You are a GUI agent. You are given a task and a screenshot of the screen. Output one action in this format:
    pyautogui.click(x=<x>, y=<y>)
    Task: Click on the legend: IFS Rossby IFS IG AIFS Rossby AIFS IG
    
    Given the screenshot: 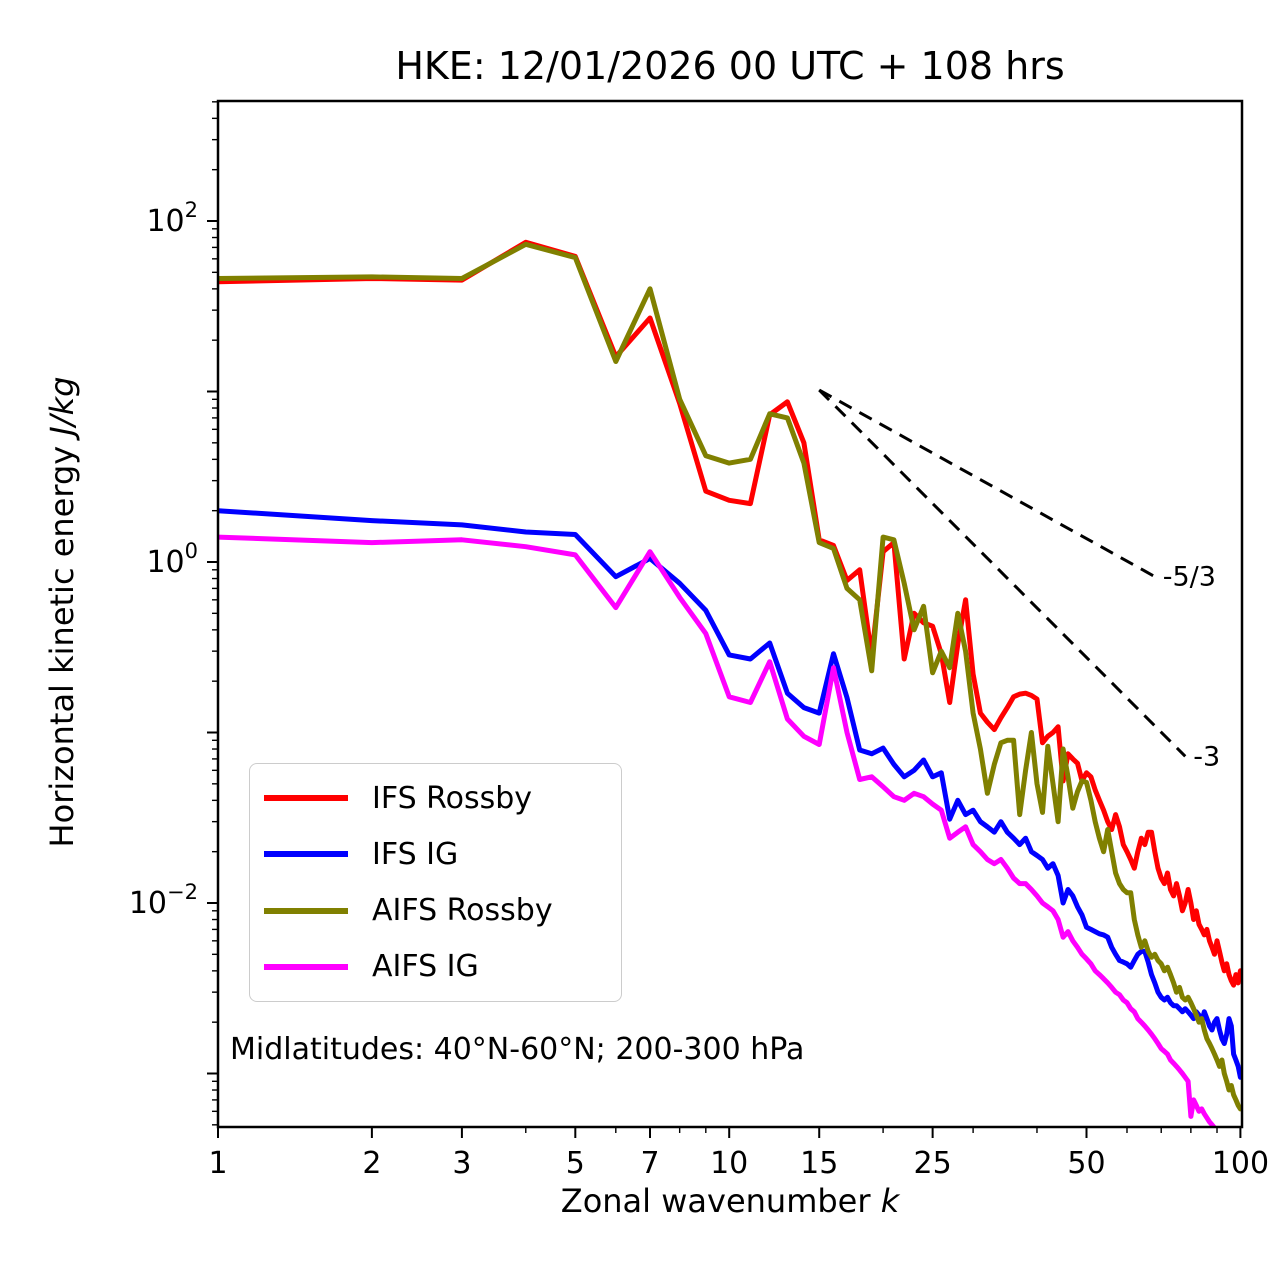 What is the action you would take?
    pyautogui.click(x=435, y=882)
    